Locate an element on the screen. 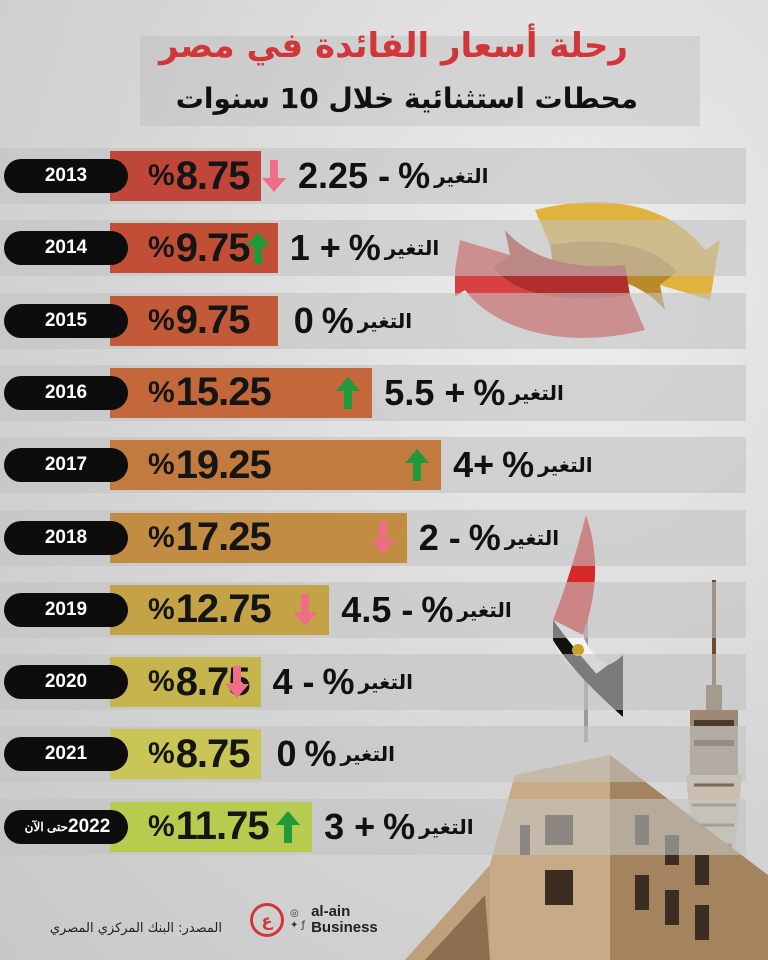 The image size is (768, 960). year-label-2021: 2021 is located at coordinates (66, 754).